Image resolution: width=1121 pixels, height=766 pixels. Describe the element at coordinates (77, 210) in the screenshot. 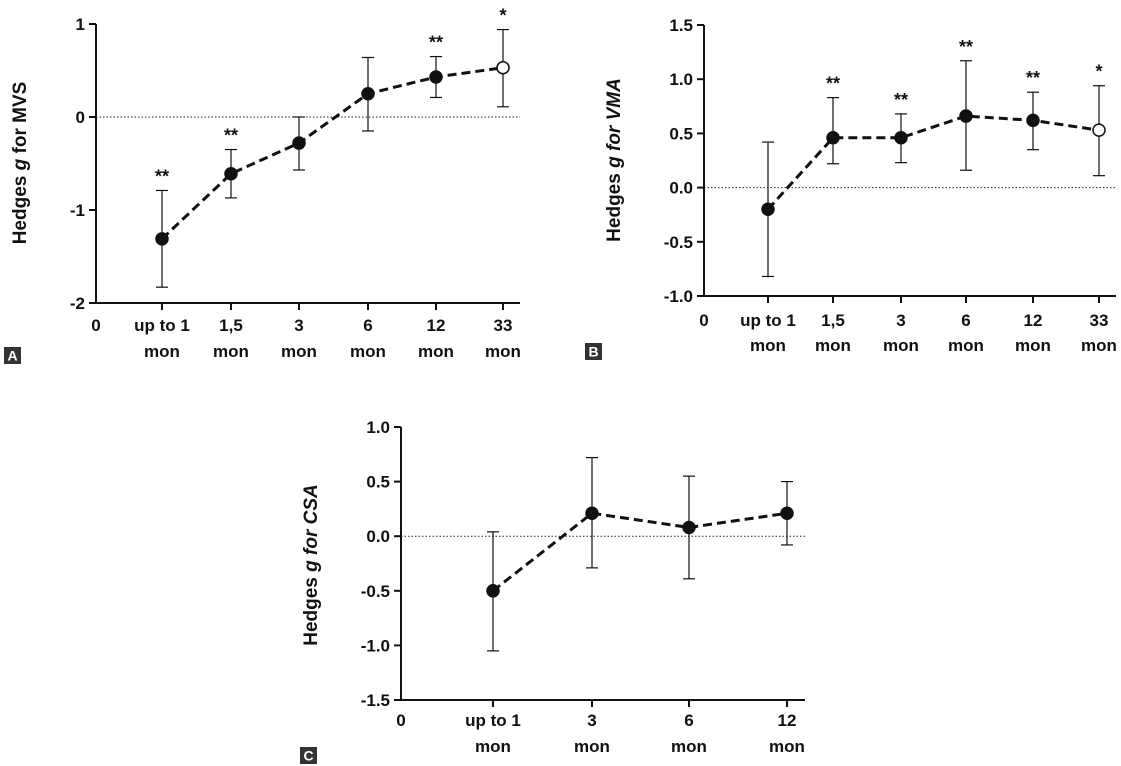

I see `y-tick-label: -1` at that location.